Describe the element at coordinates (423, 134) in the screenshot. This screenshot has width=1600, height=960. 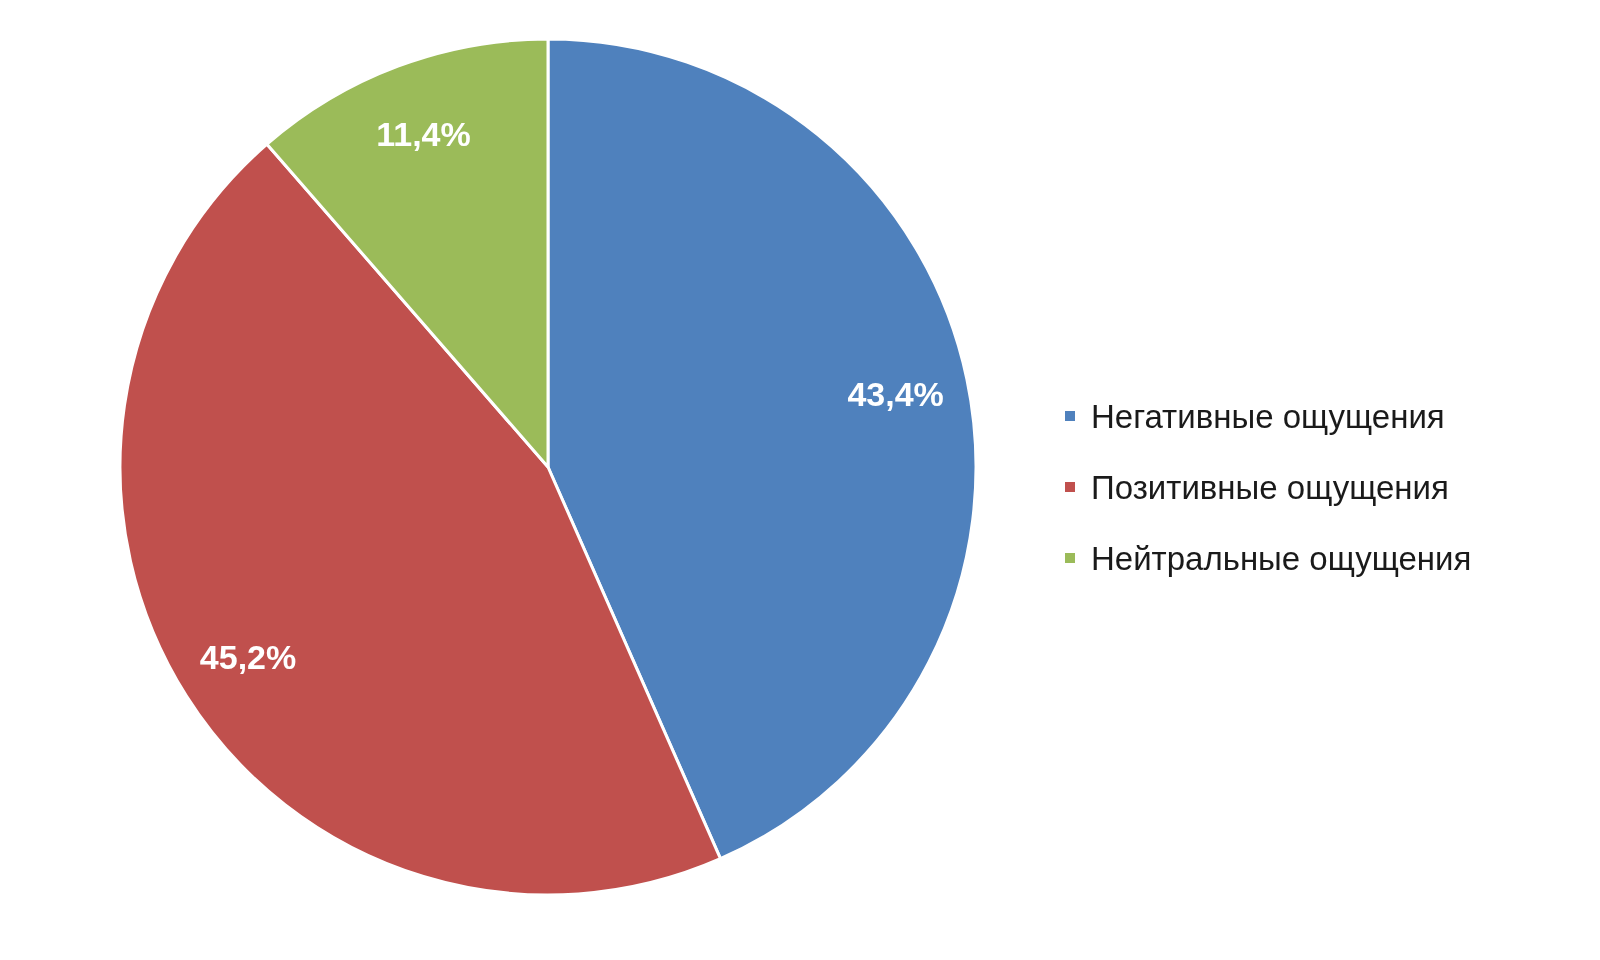
I see `data-label: 11,4%` at that location.